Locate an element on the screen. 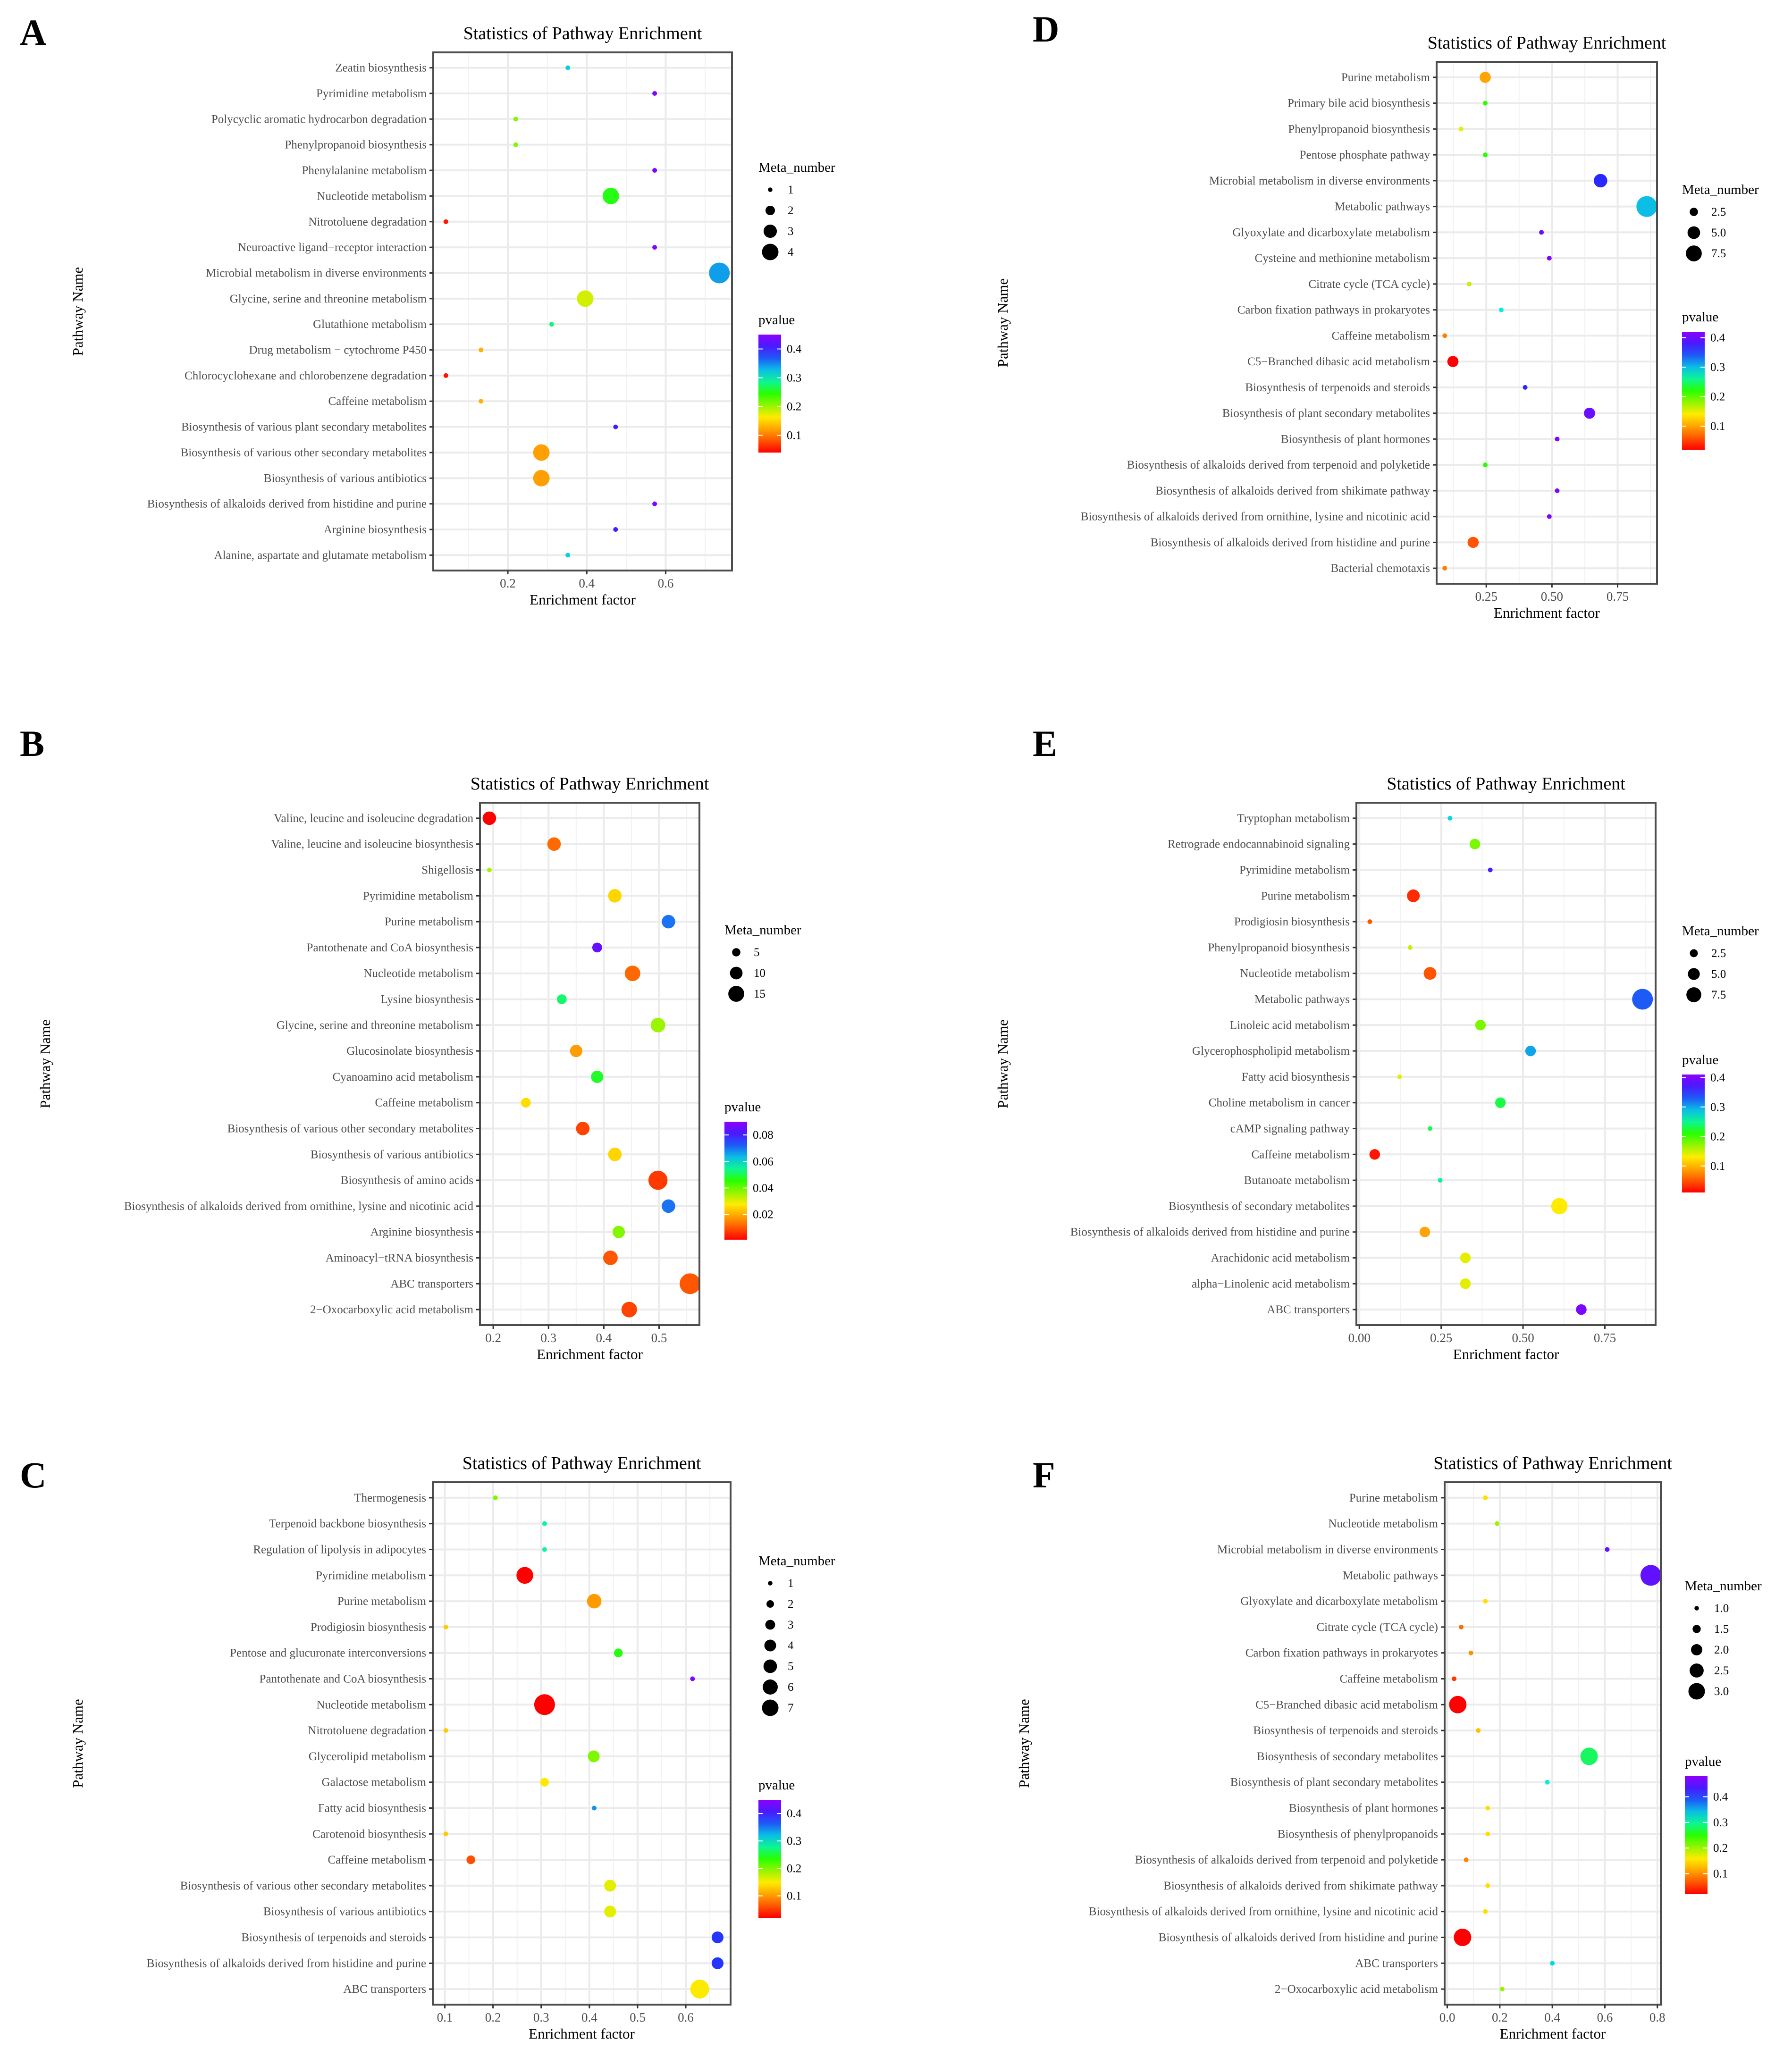 The height and width of the screenshot is (2057, 1792). y-tick-label: Drug metabolism − cytochrome P450 is located at coordinates (338, 350).